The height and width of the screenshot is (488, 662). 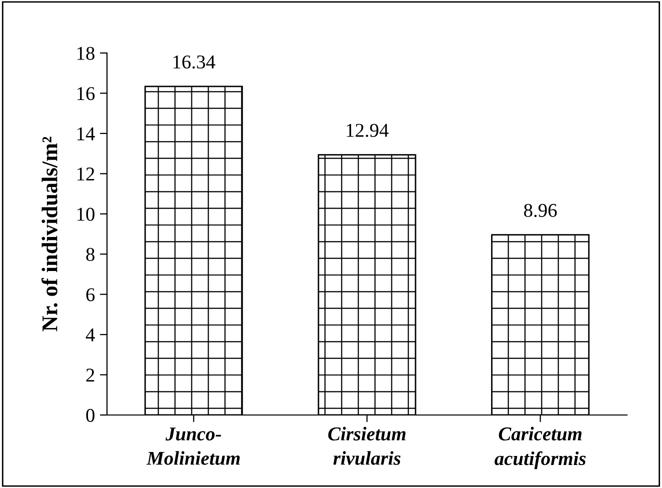 I want to click on data-label: 16.34, so click(x=195, y=62).